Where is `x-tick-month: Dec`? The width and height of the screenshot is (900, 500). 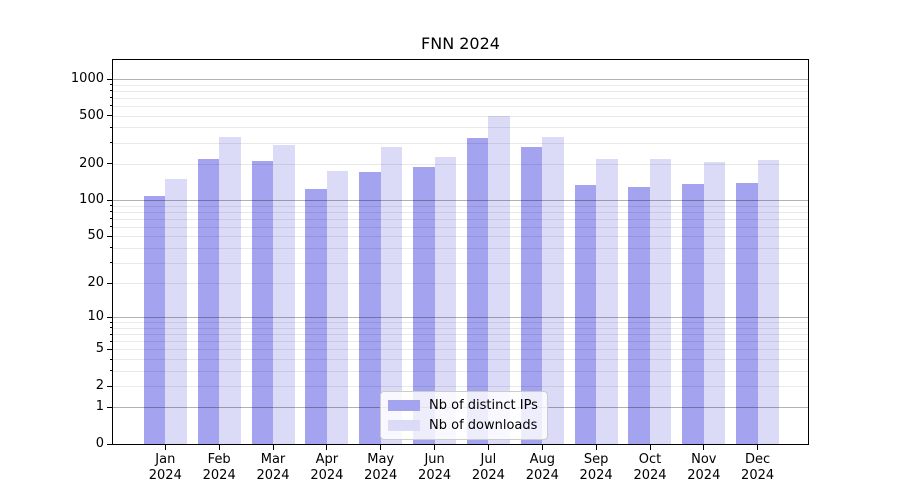
x-tick-month: Dec is located at coordinates (758, 459).